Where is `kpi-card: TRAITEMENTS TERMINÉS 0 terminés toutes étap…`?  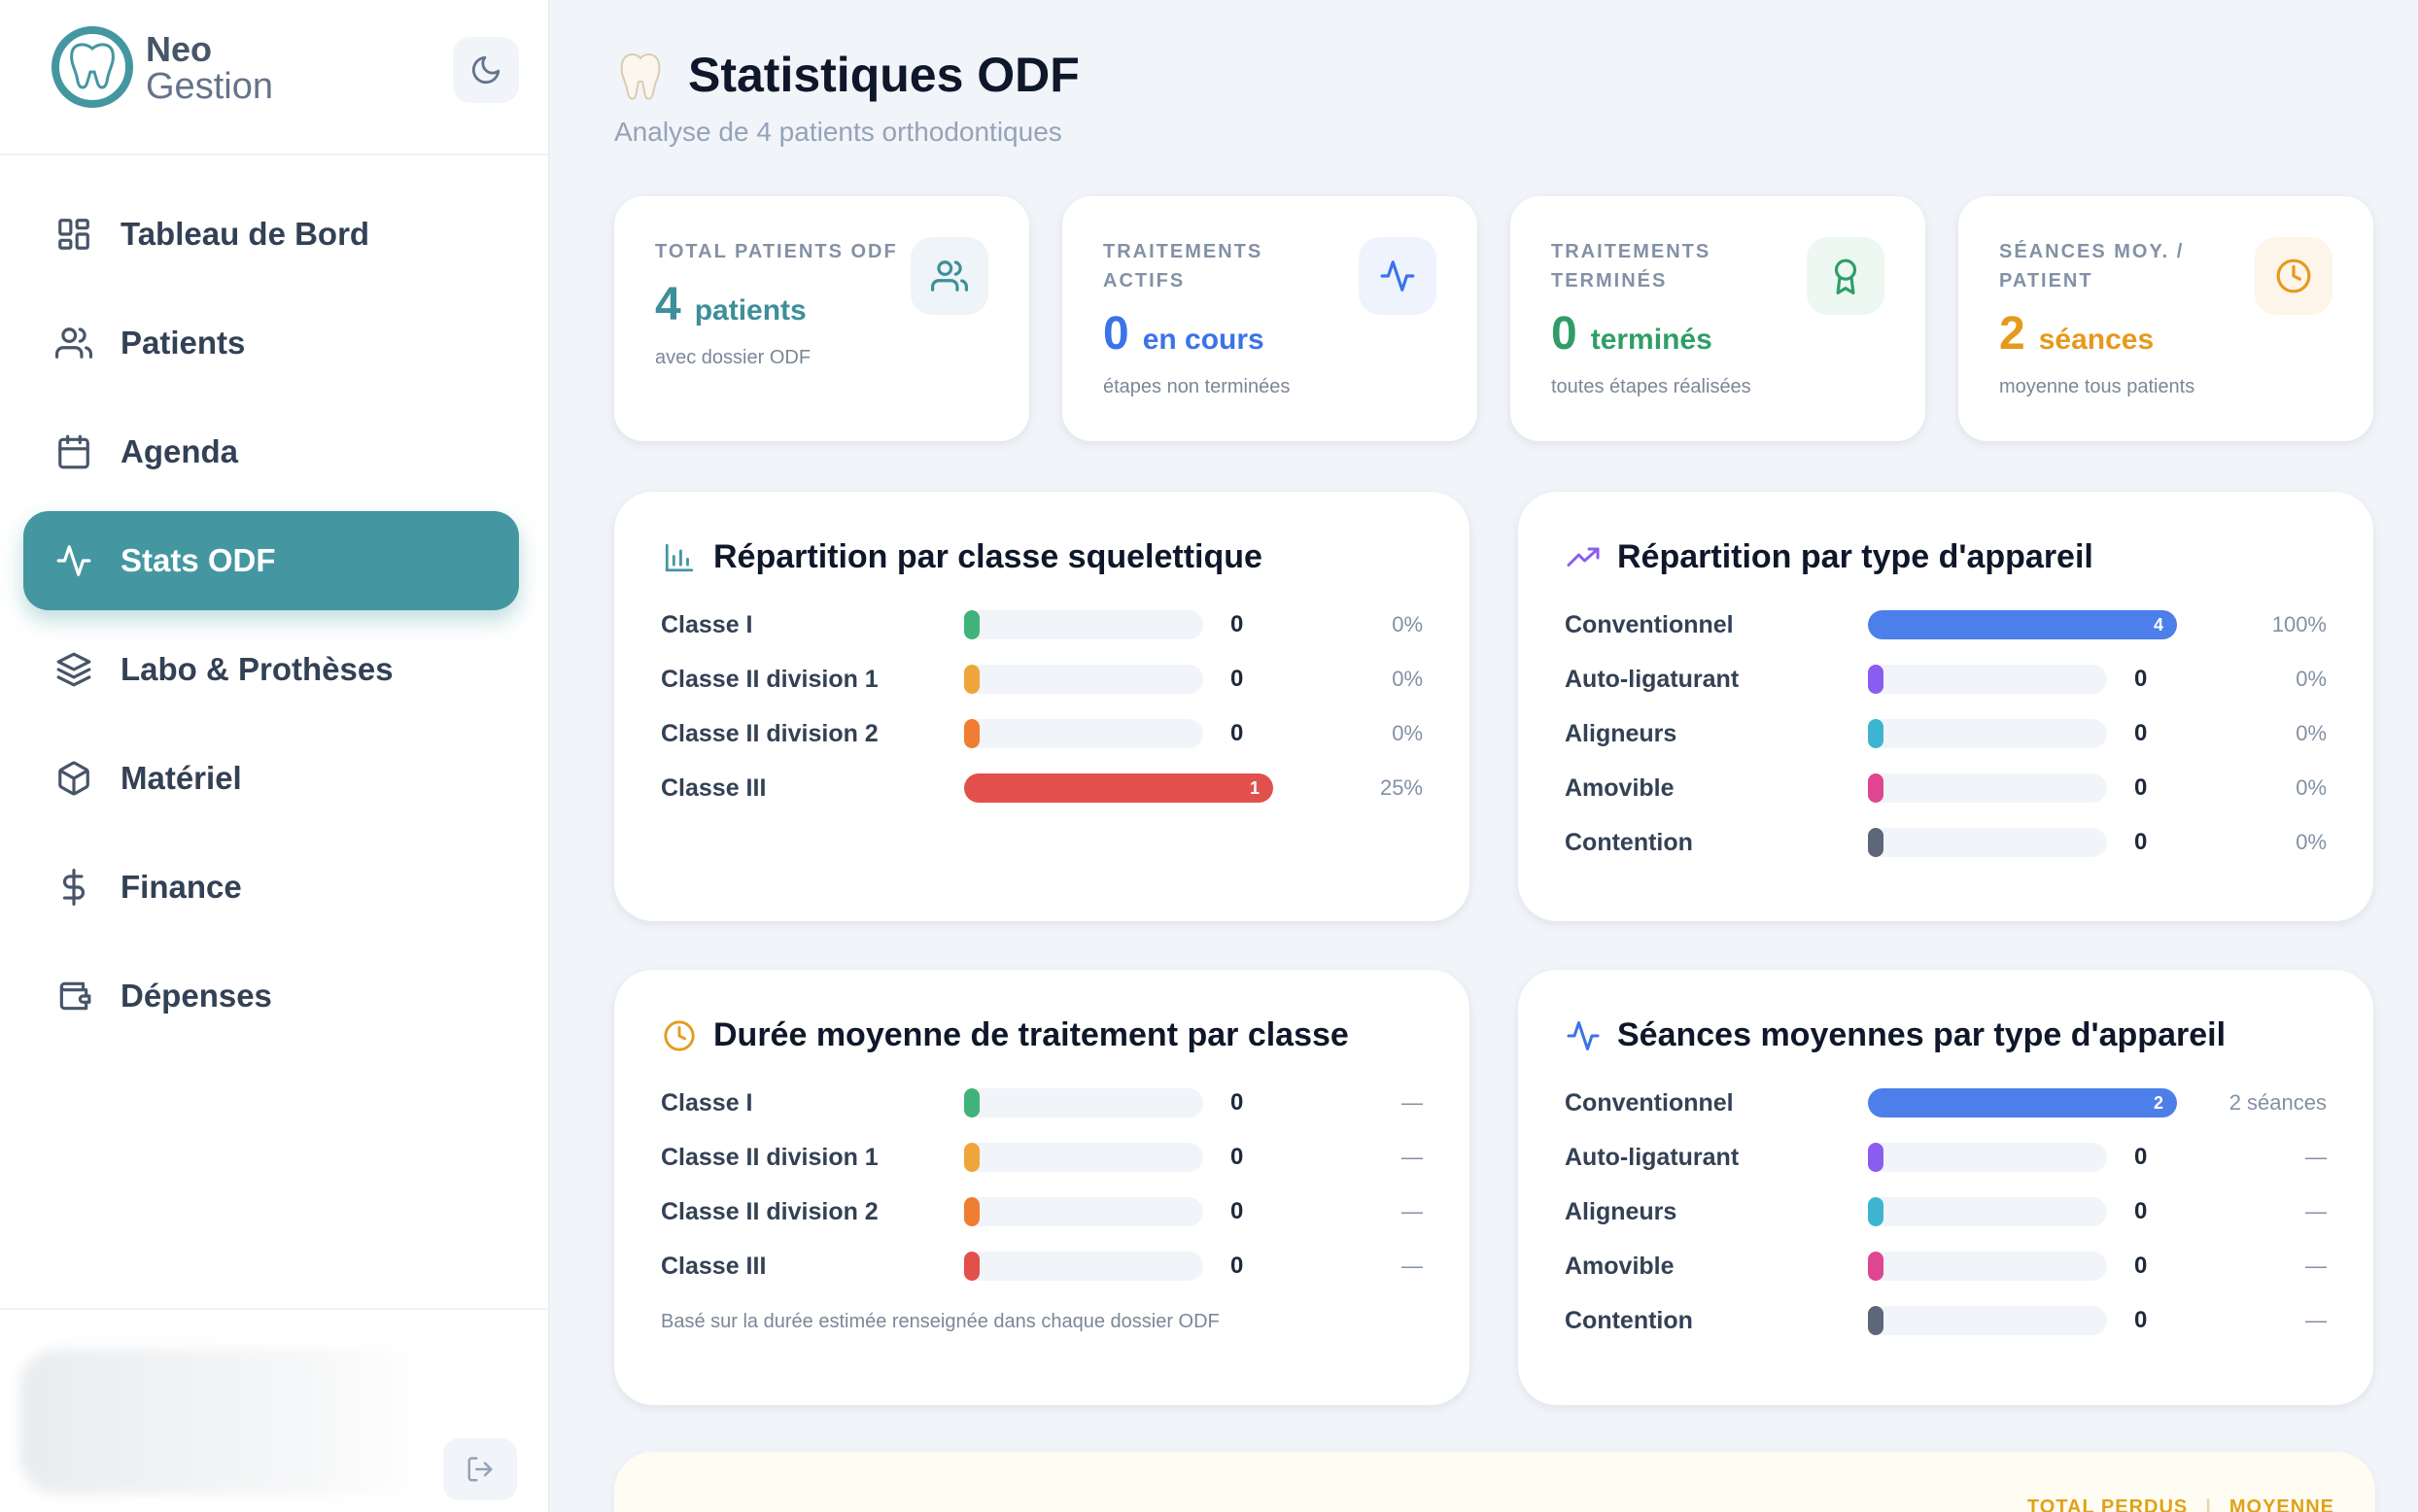 kpi-card: TRAITEMENTS TERMINÉS 0 terminés toutes étap… is located at coordinates (1717, 319).